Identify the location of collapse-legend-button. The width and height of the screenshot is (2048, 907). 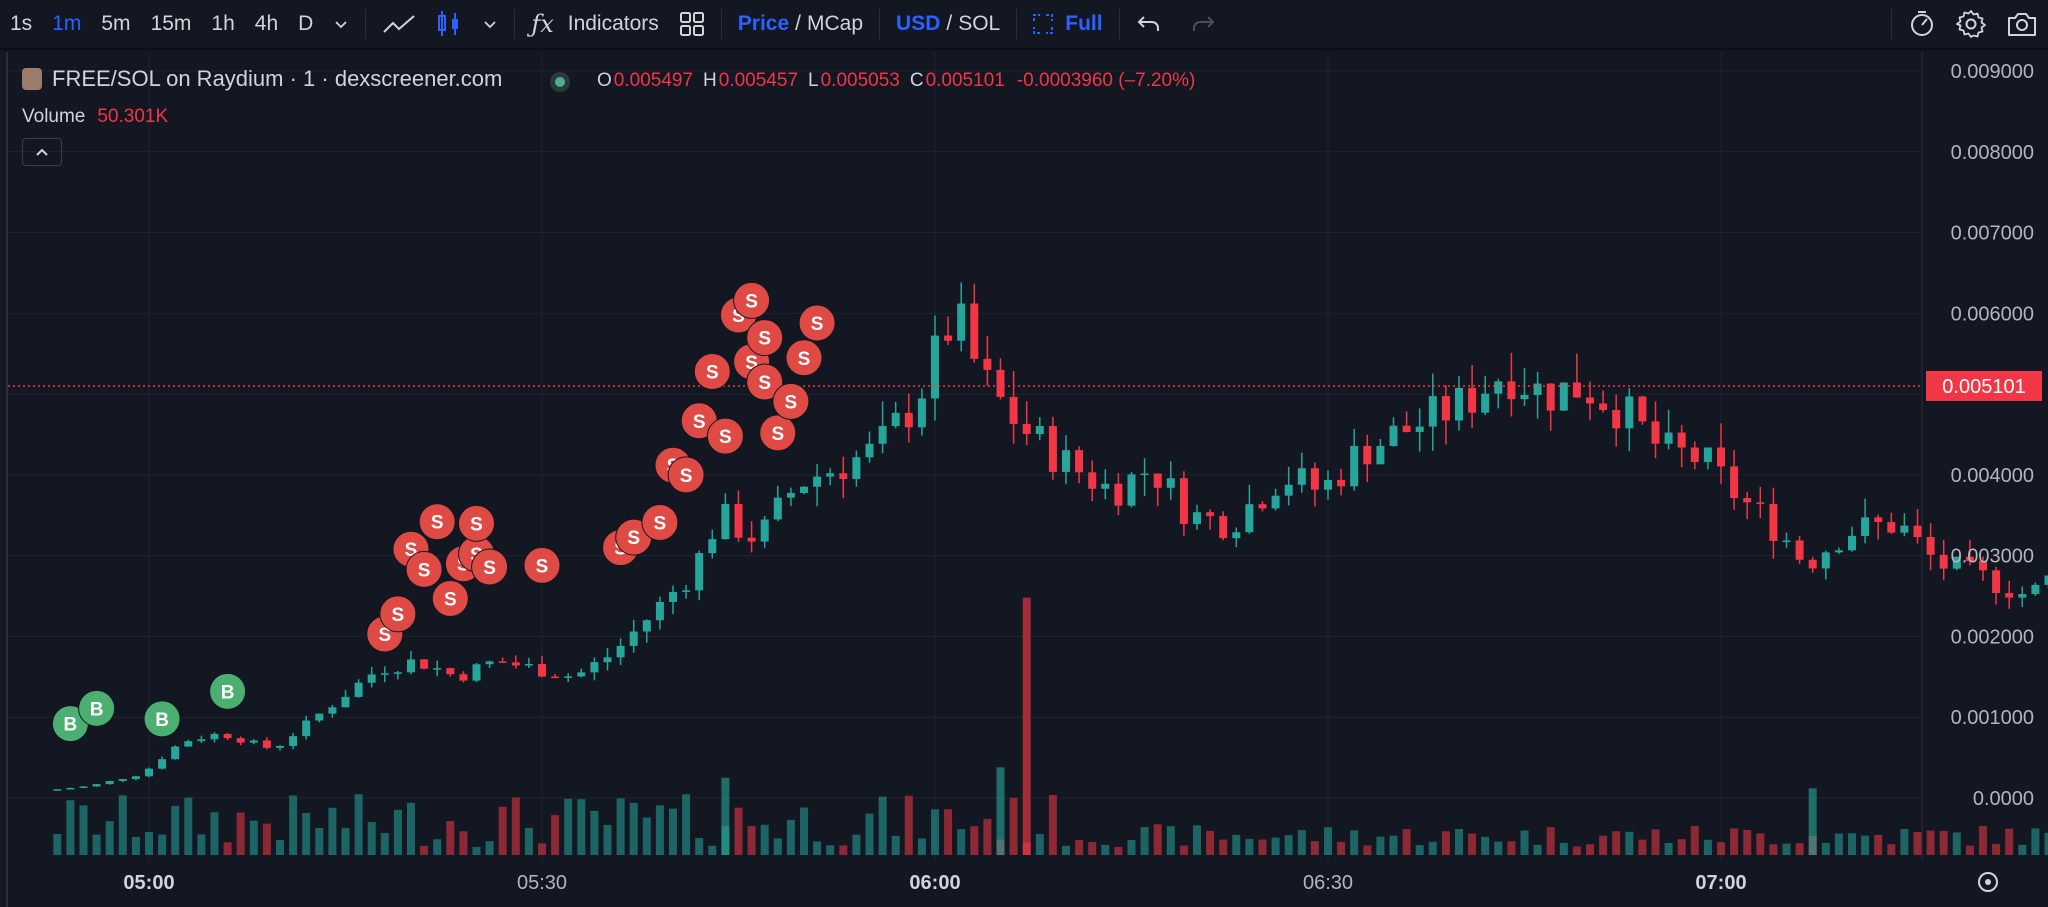
(42, 152).